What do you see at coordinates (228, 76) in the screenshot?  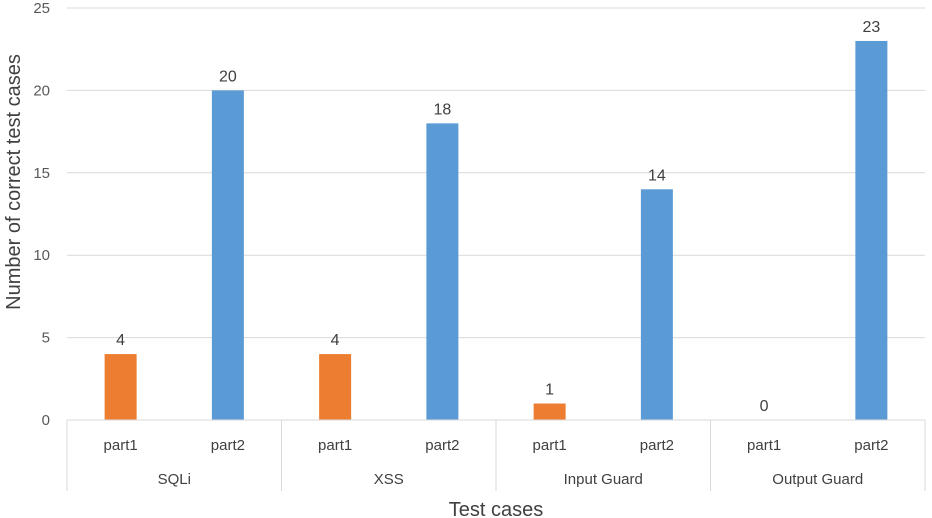 I see `data-label: 20` at bounding box center [228, 76].